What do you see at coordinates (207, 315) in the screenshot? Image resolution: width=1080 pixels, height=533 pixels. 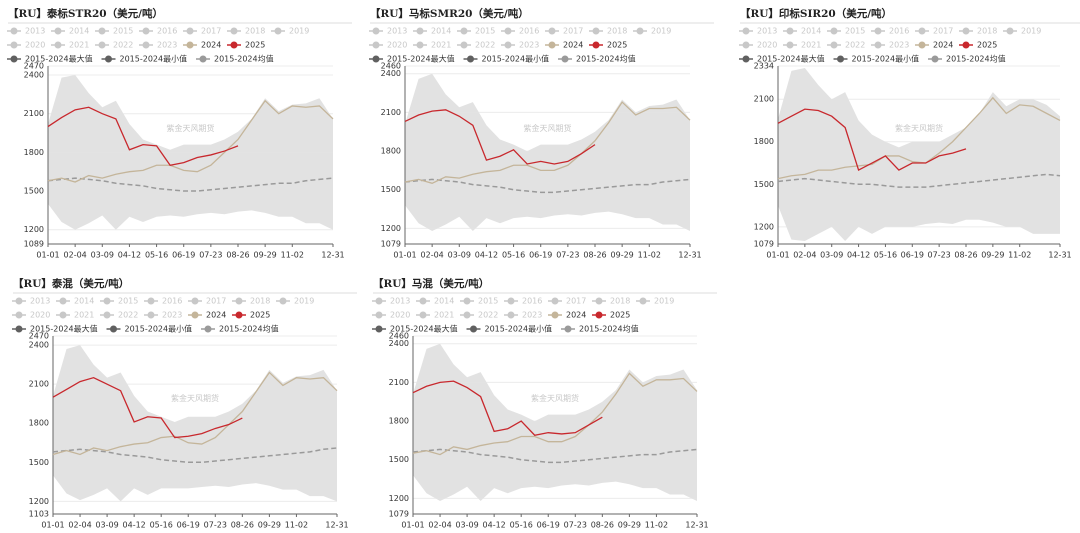 I see `legend-item: 2024` at bounding box center [207, 315].